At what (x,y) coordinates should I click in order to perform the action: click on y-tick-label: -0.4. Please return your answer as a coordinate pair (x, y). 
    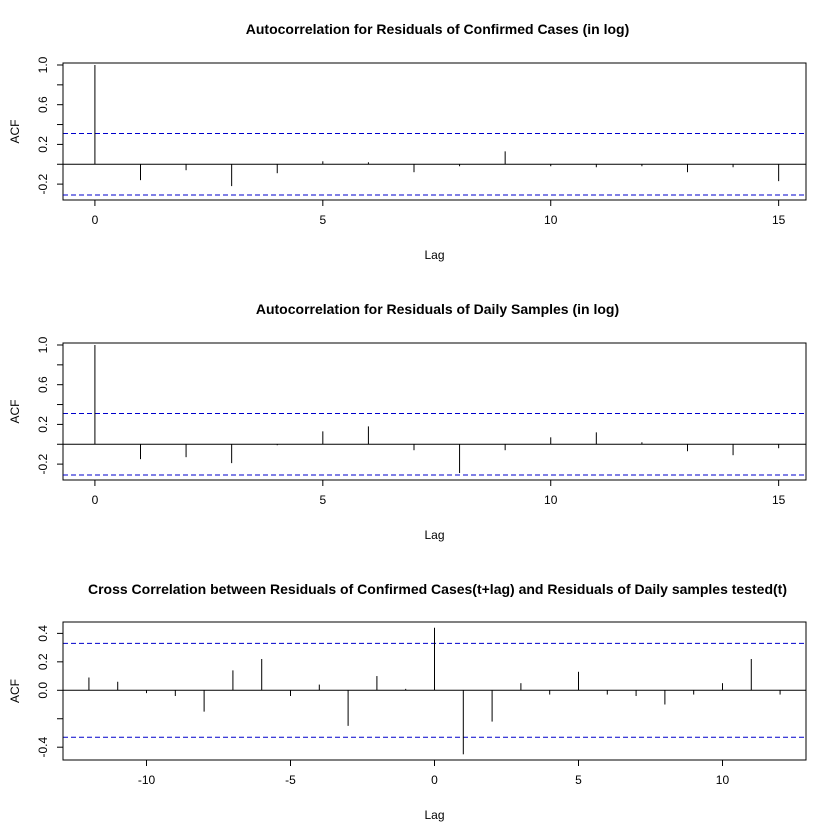
    Looking at the image, I should click on (43, 747).